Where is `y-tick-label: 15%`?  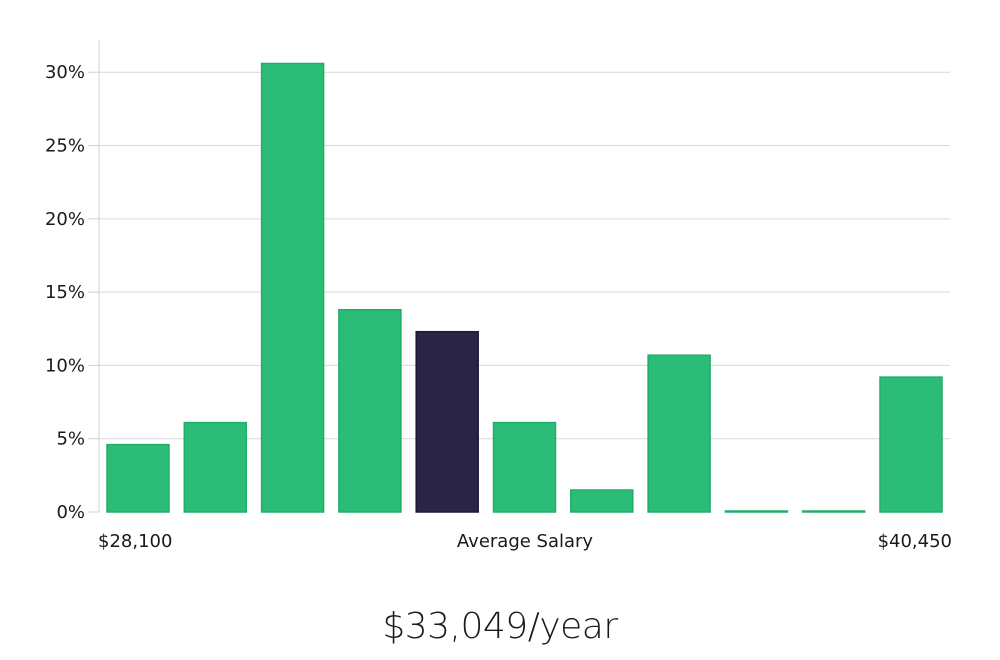 y-tick-label: 15% is located at coordinates (65, 292).